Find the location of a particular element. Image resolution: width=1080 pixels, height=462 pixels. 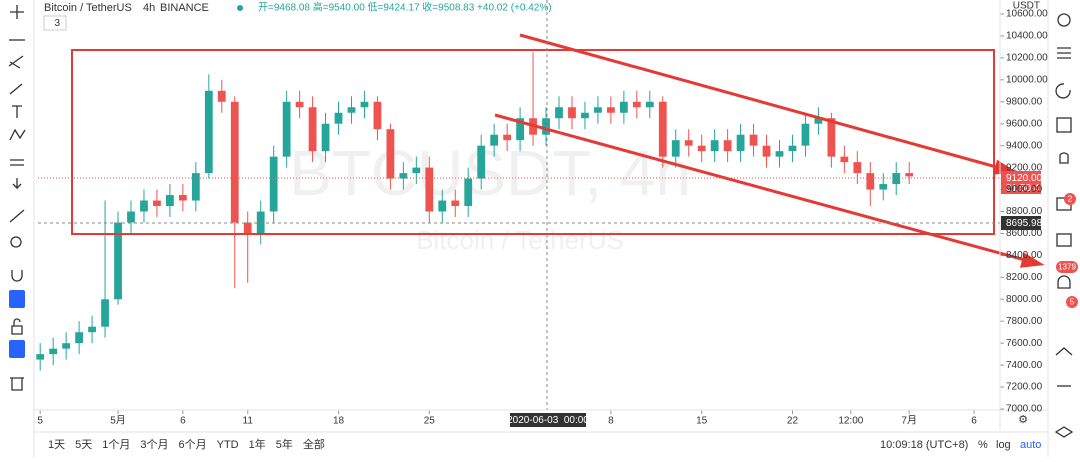

last-price: 9120.00 is located at coordinates (1024, 178).